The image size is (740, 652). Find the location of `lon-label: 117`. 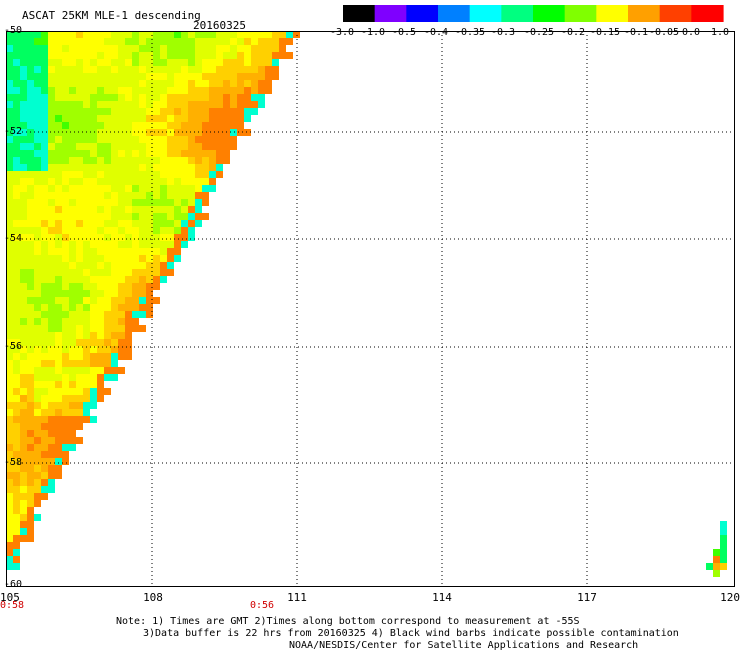

lon-label: 117 is located at coordinates (587, 597).